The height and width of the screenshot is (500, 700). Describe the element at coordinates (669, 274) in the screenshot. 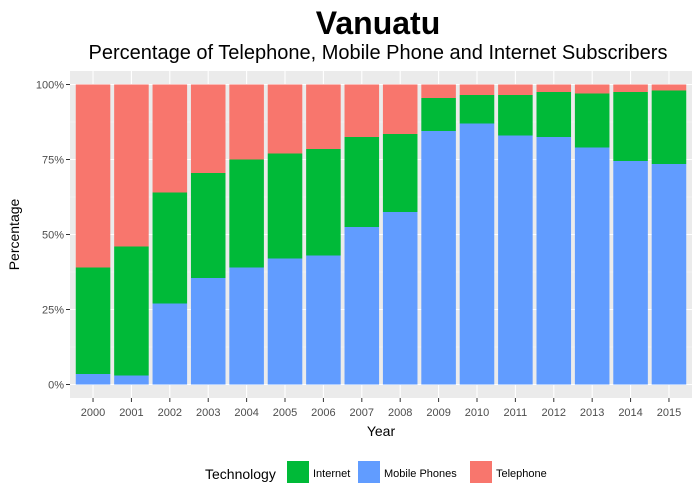

I see `bar-mobile-phones-2015` at that location.